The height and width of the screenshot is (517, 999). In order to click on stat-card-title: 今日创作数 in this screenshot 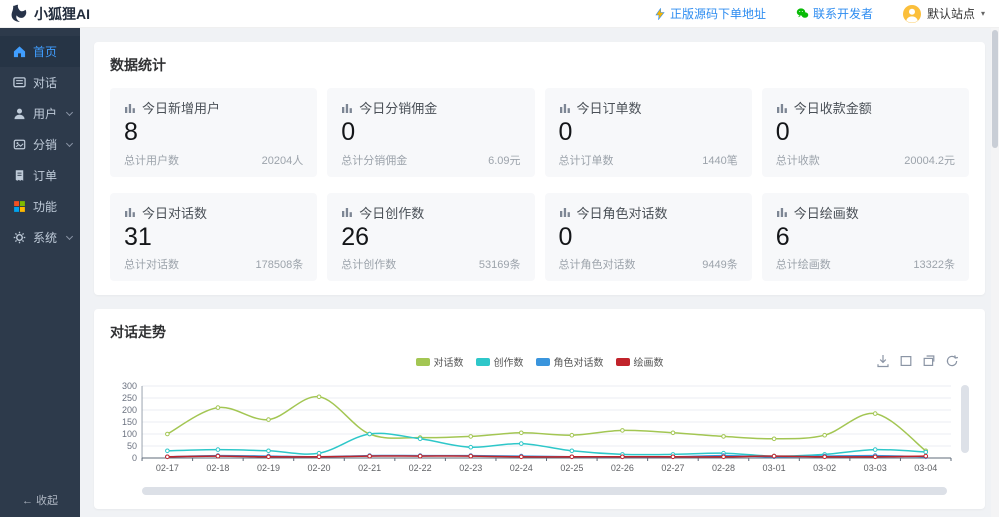, I will do `click(392, 213)`.